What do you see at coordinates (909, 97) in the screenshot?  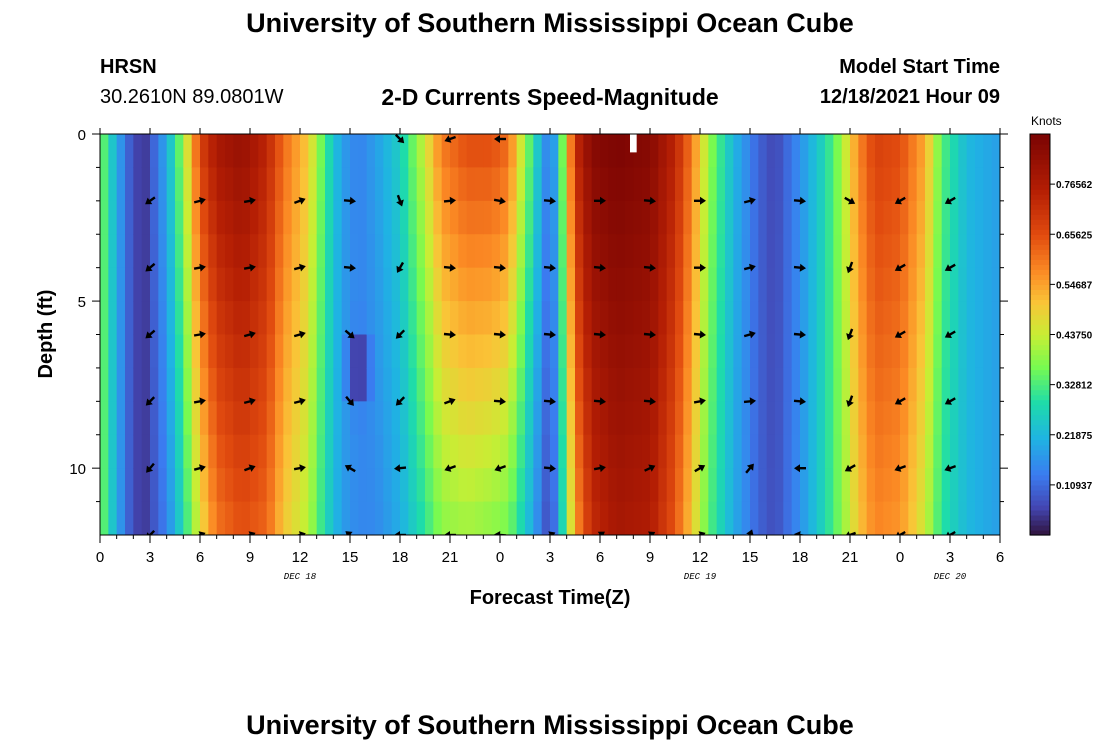 I see `model-start-value: 12/18/2021 Hour 09` at bounding box center [909, 97].